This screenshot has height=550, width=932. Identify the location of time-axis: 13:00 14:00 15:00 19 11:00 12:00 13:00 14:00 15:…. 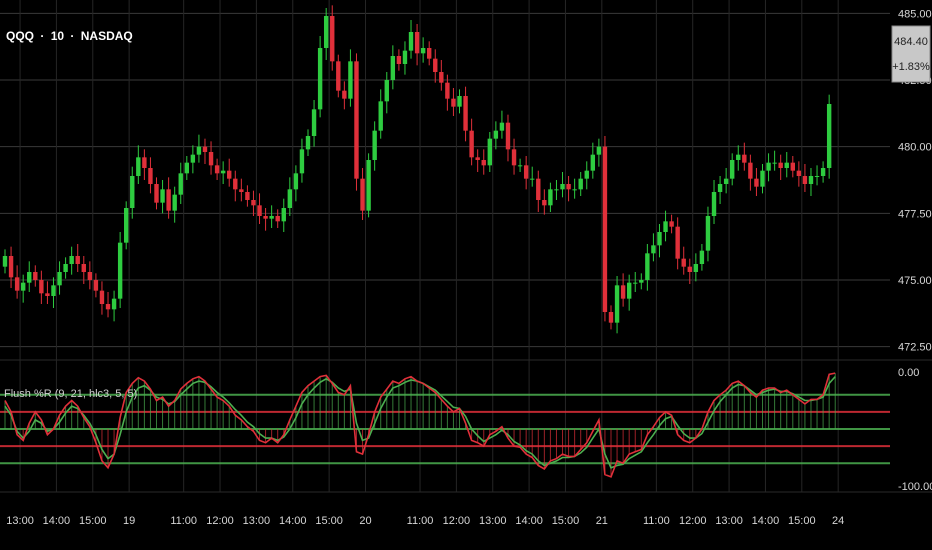
(425, 521).